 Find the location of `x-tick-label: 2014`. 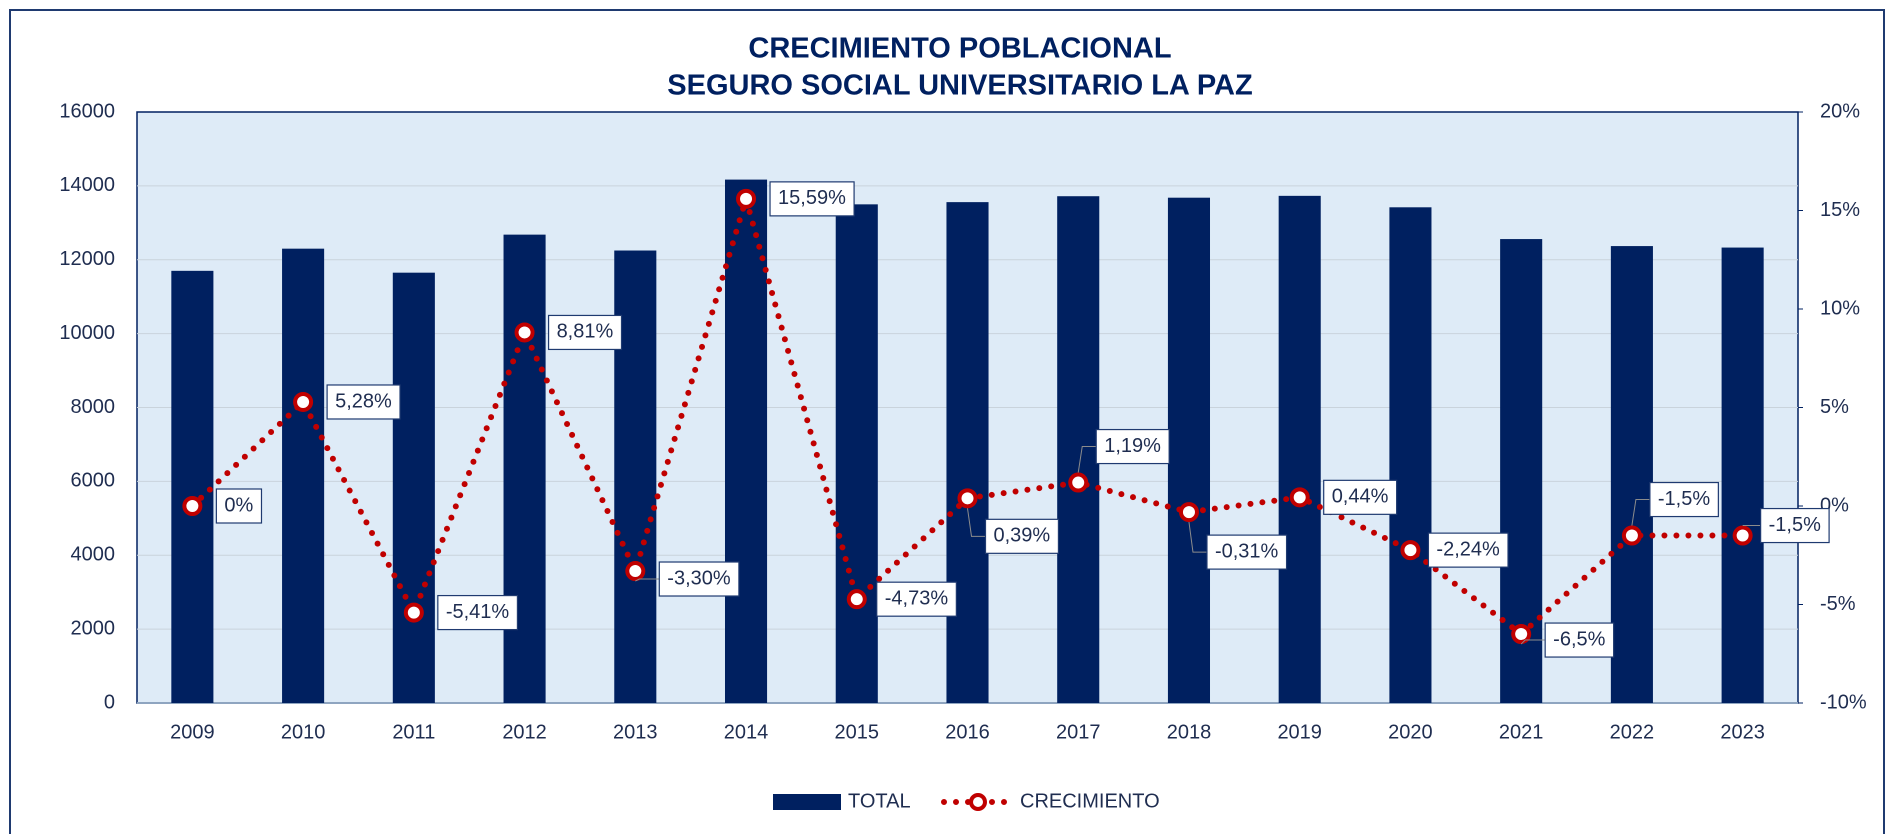

x-tick-label: 2014 is located at coordinates (746, 732).